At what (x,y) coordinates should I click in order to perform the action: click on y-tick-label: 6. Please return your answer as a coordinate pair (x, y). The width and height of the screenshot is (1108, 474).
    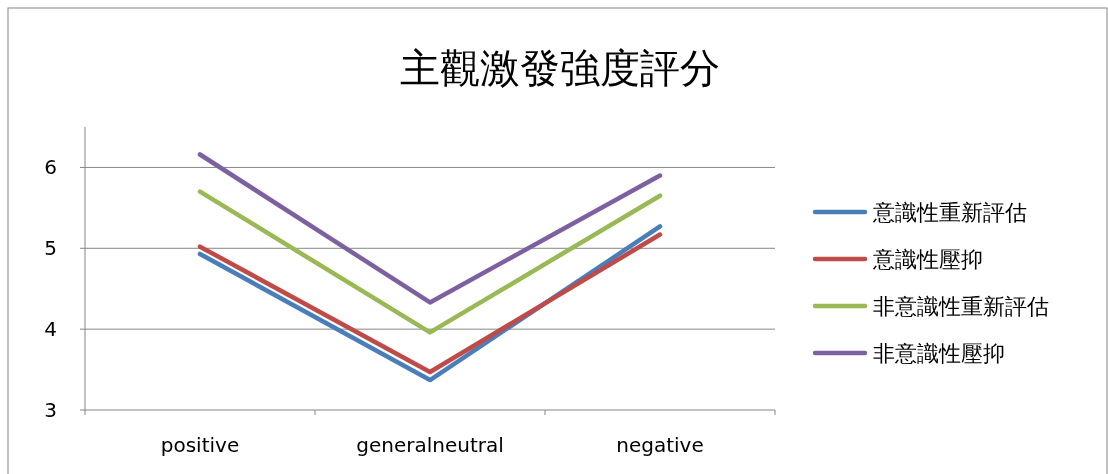
    Looking at the image, I should click on (50, 167).